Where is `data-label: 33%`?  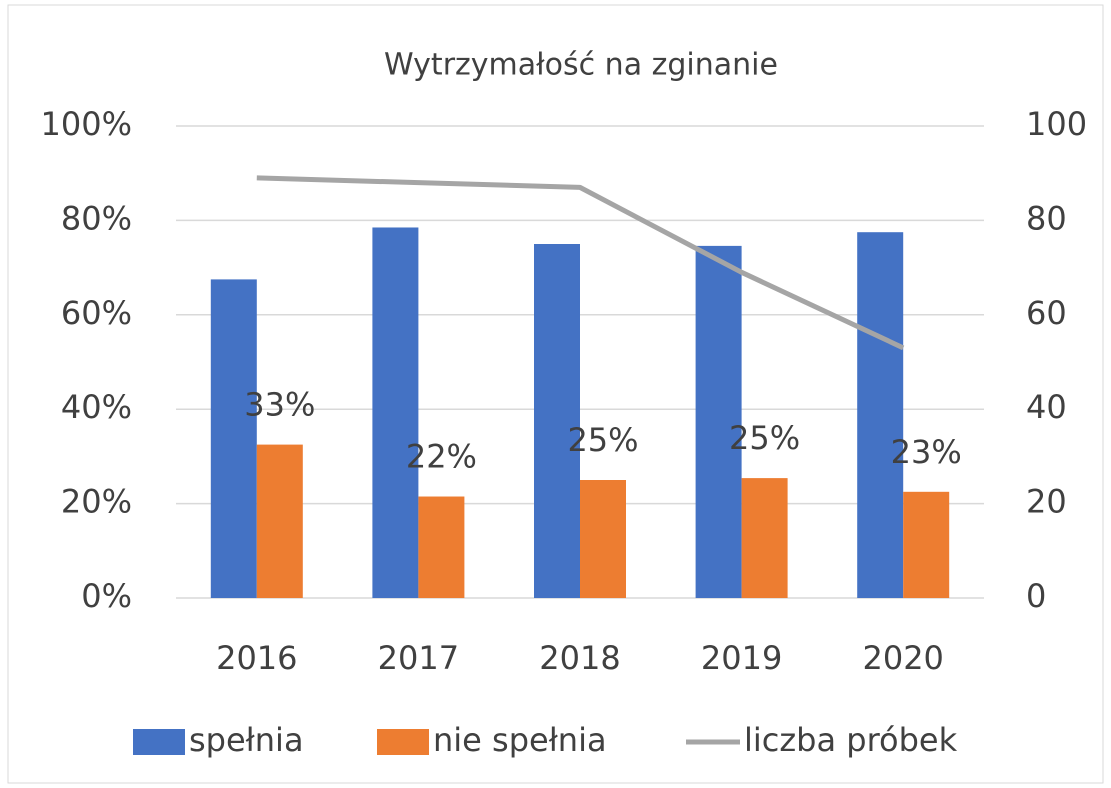
data-label: 33% is located at coordinates (279, 405).